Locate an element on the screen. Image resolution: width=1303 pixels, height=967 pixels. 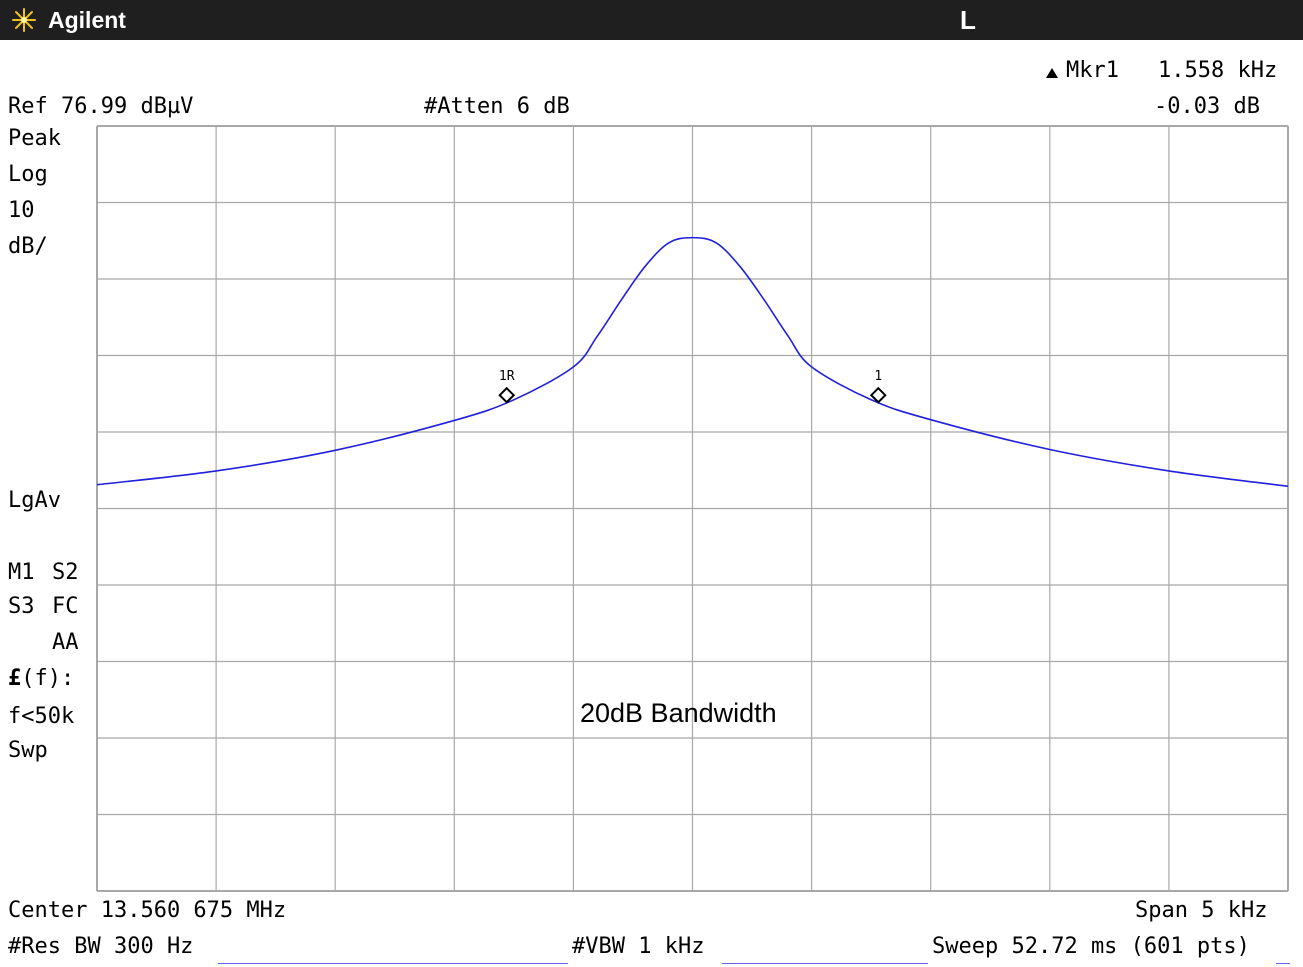
s2-label: S2 is located at coordinates (65, 572).